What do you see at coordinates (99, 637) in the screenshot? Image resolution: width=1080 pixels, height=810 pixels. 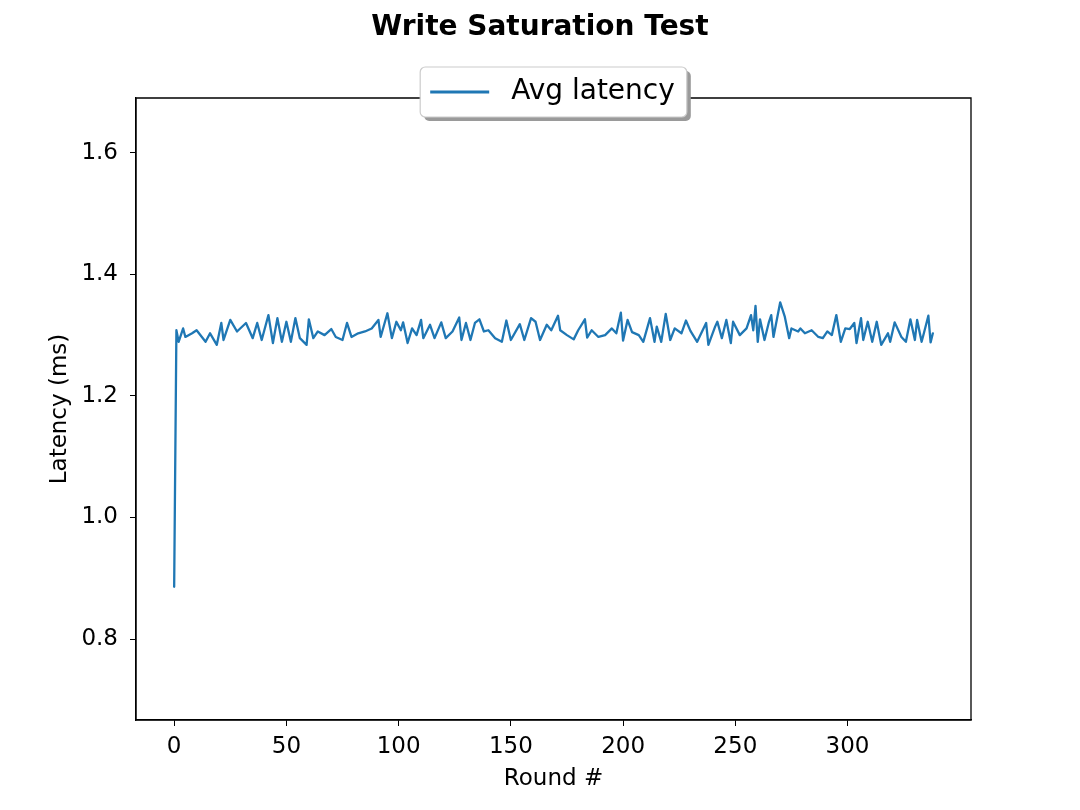 I see `y-tick-label: 0.8` at bounding box center [99, 637].